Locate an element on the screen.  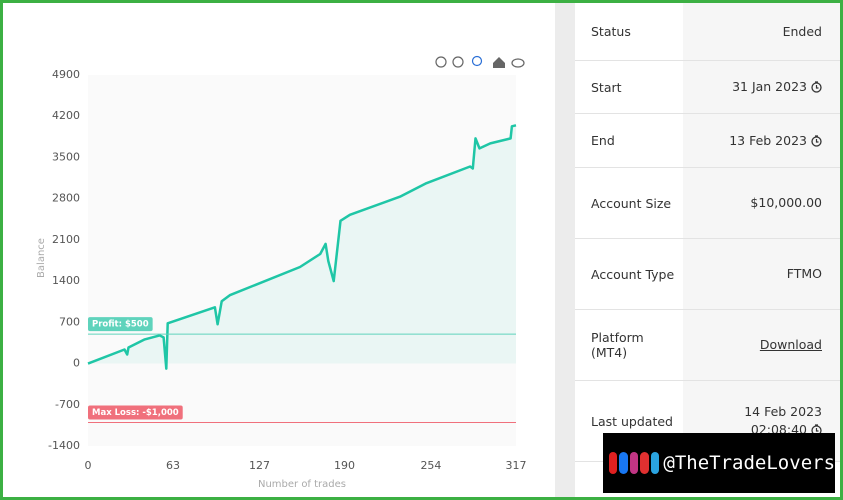
detail-value-cell: 13 Feb 2023 is located at coordinates (761, 140).